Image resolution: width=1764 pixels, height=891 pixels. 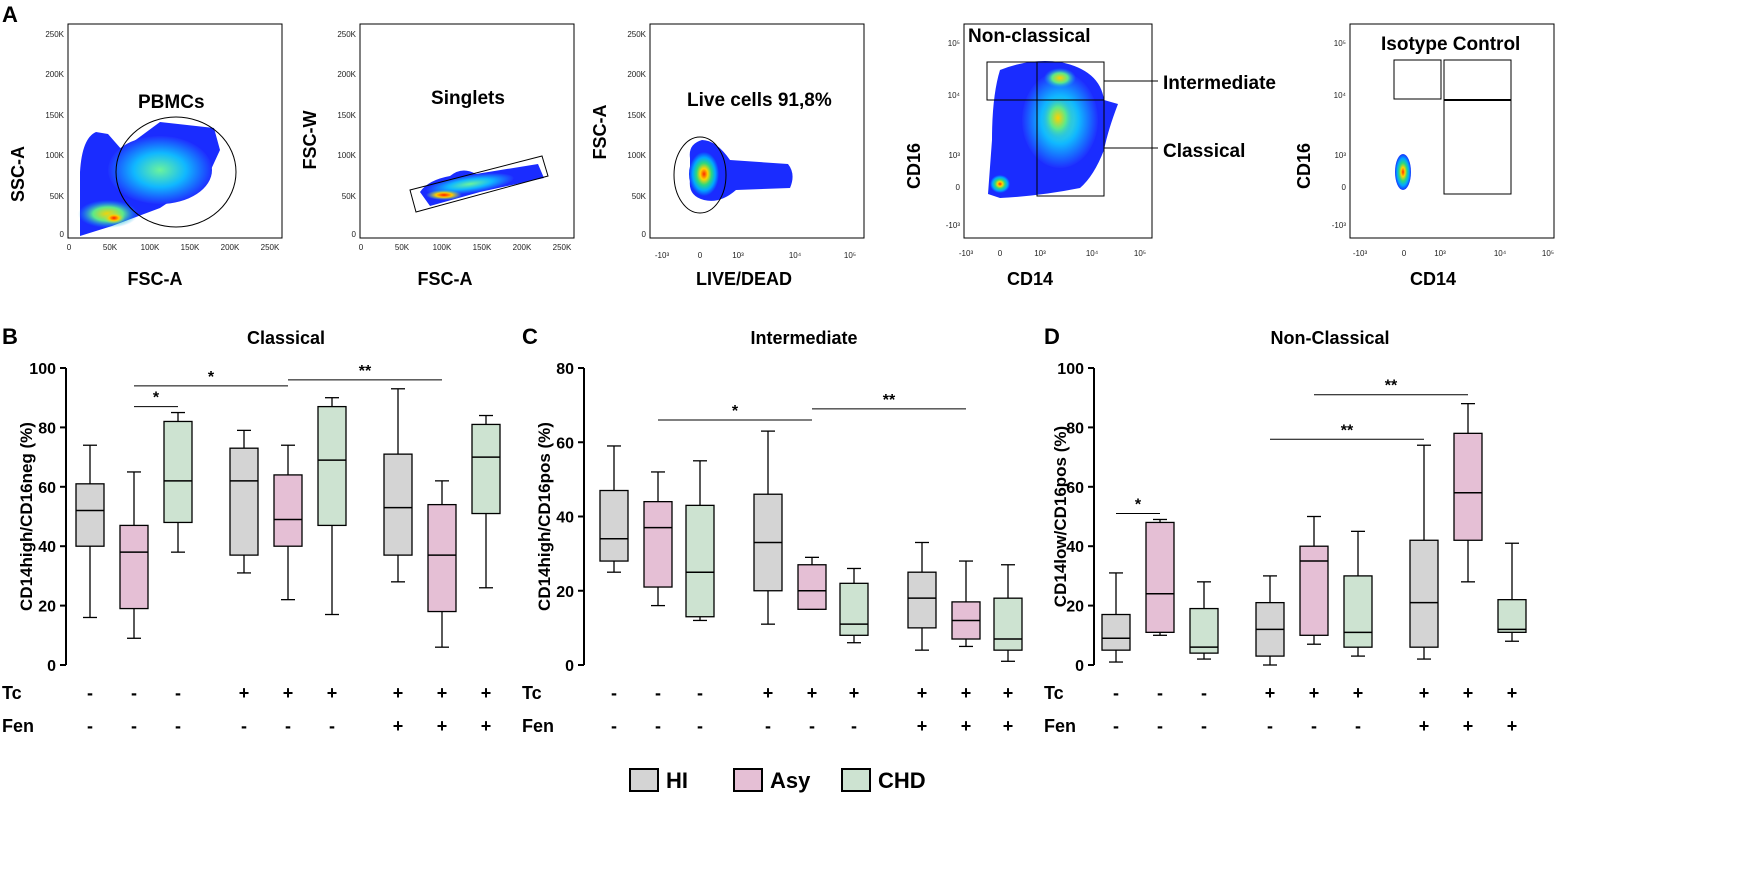 I want to click on gate-label: Isotype Control, so click(x=1450, y=44).